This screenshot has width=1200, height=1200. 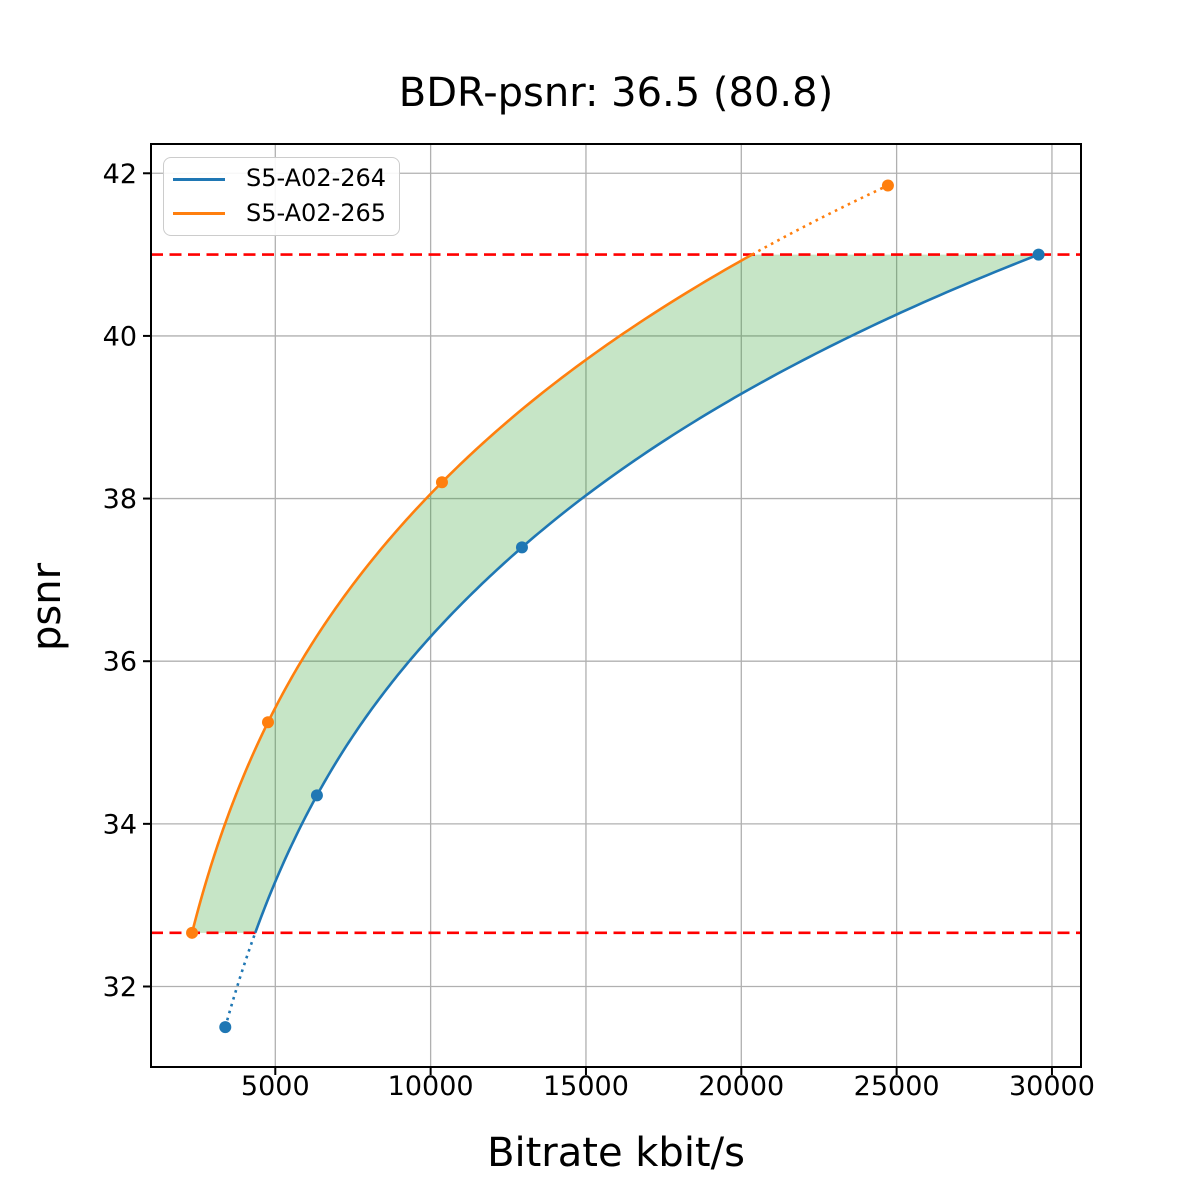 What do you see at coordinates (741, 1086) in the screenshot?
I see `x-tick-label: 20000` at bounding box center [741, 1086].